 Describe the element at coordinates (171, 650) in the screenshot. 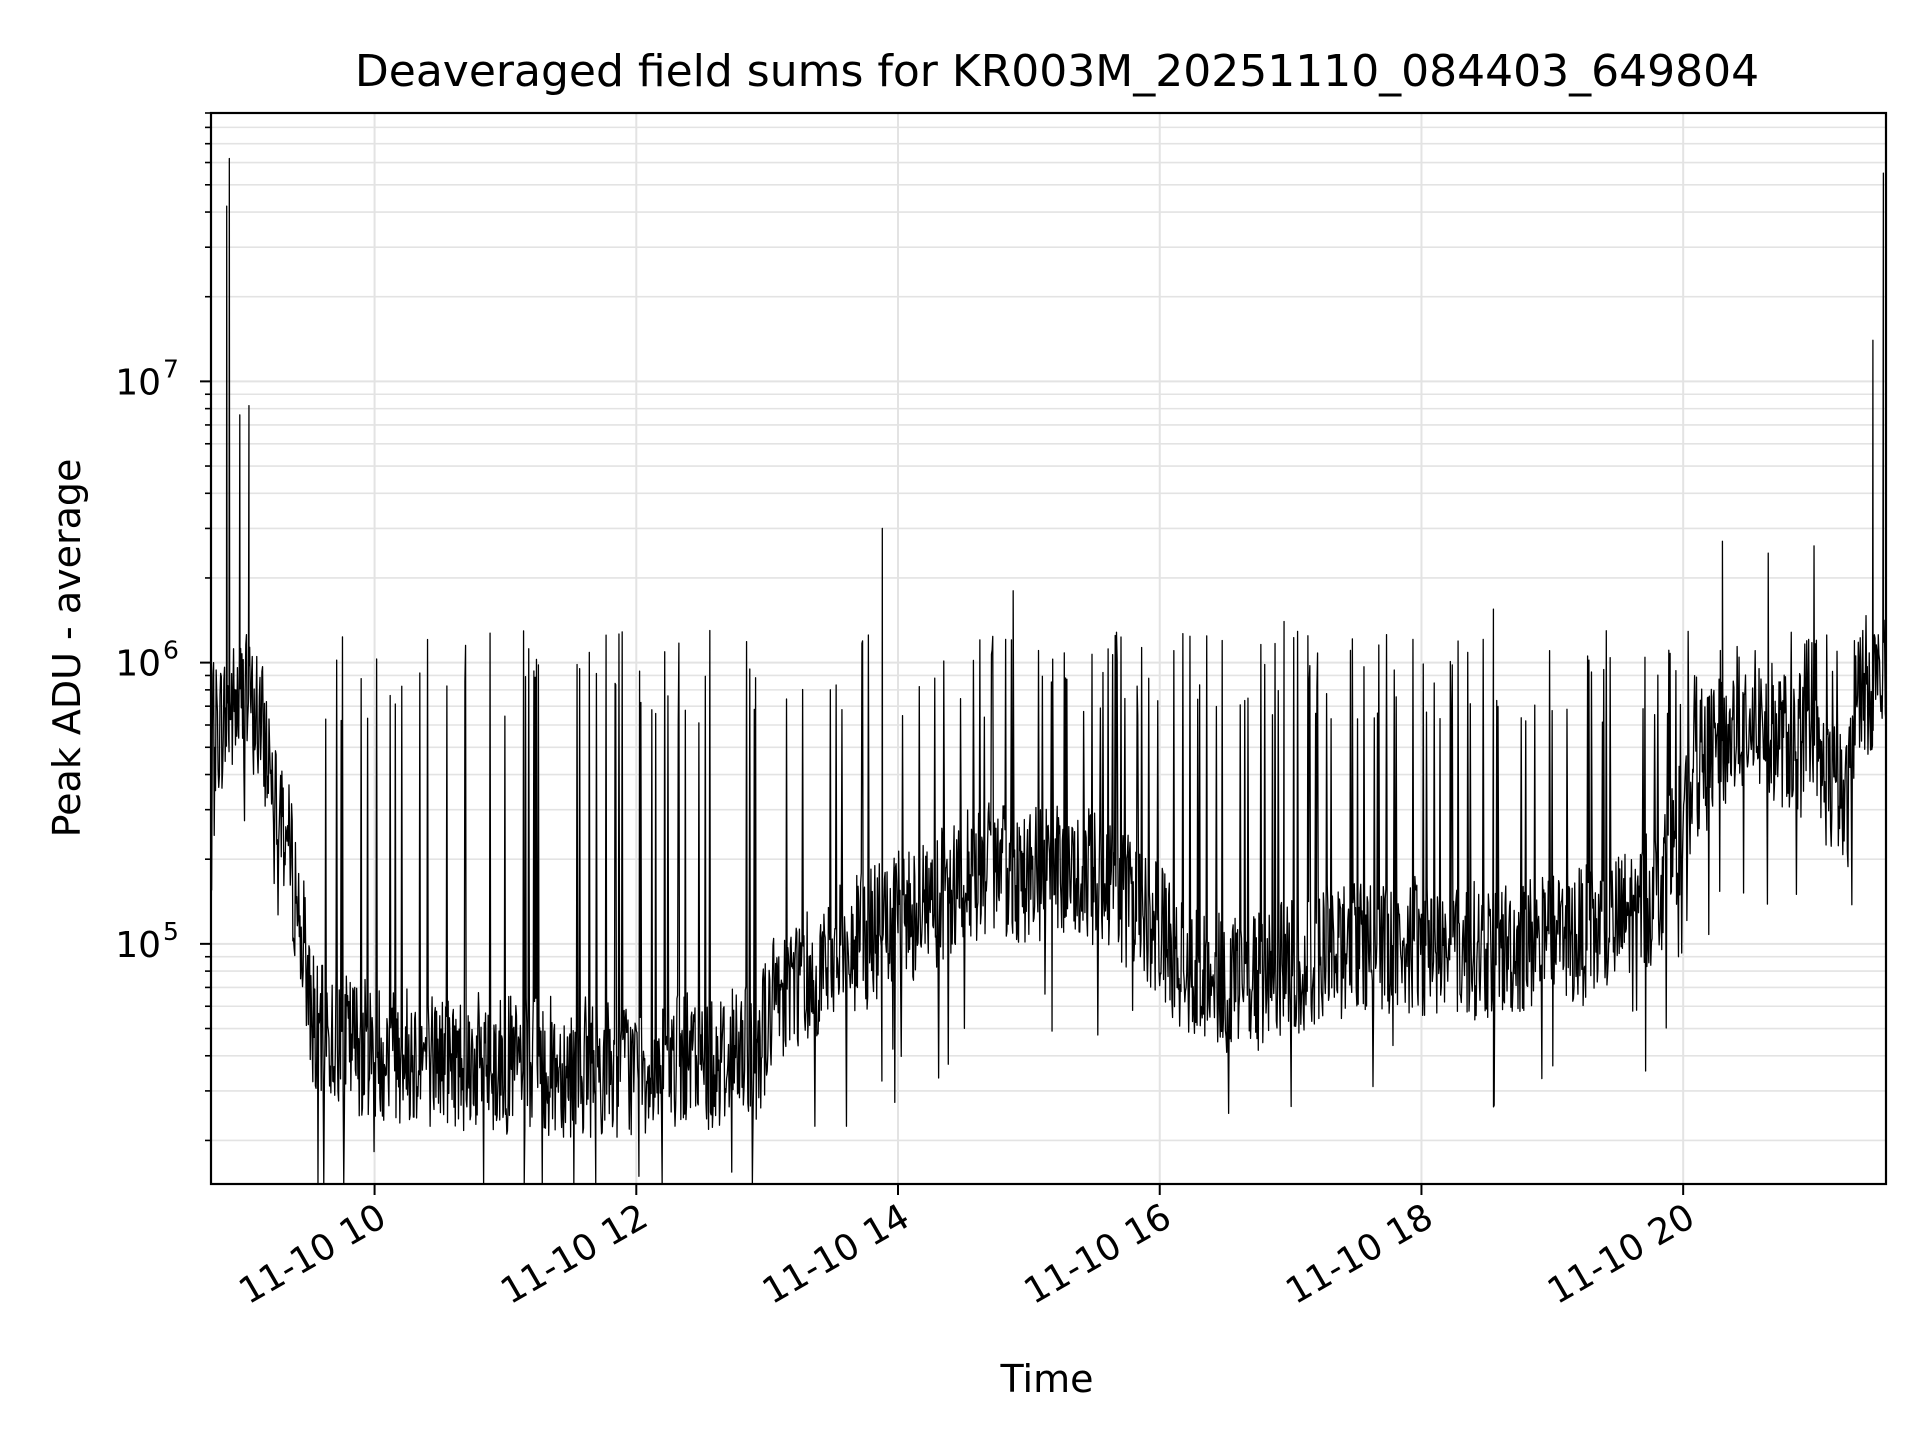

I see `y-tick-exponent: 6` at that location.